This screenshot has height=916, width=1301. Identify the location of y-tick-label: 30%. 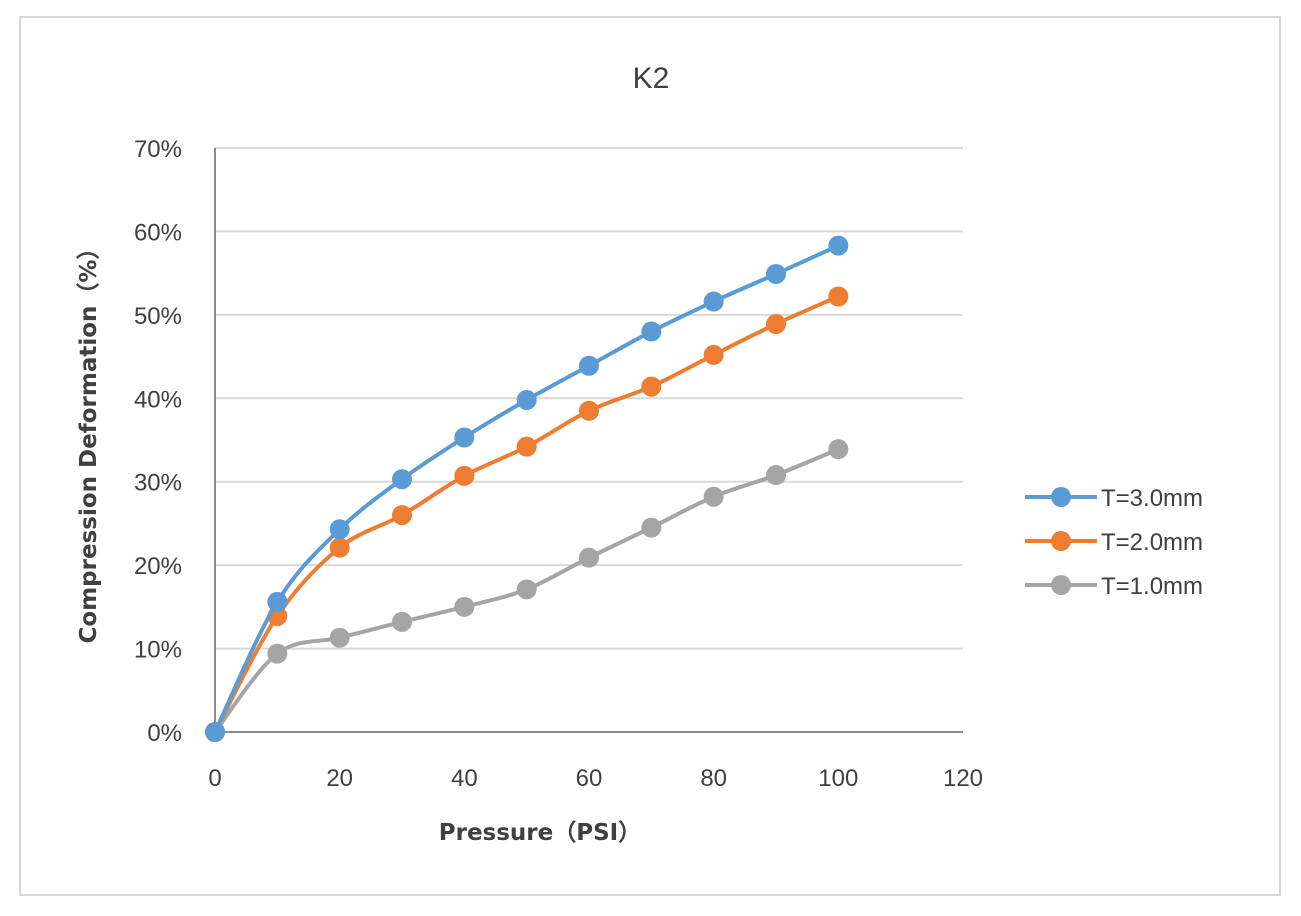
(158, 483).